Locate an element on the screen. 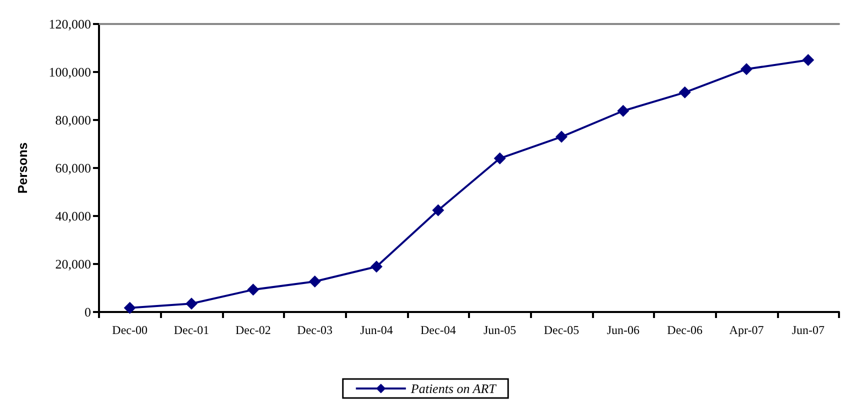  y-tick-label: 80,000 is located at coordinates (73, 120).